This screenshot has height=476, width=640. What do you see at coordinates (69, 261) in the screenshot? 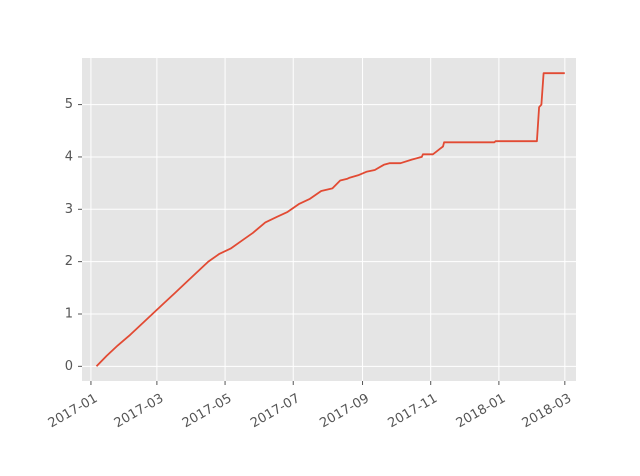
I see `y-tick-label: 2` at bounding box center [69, 261].